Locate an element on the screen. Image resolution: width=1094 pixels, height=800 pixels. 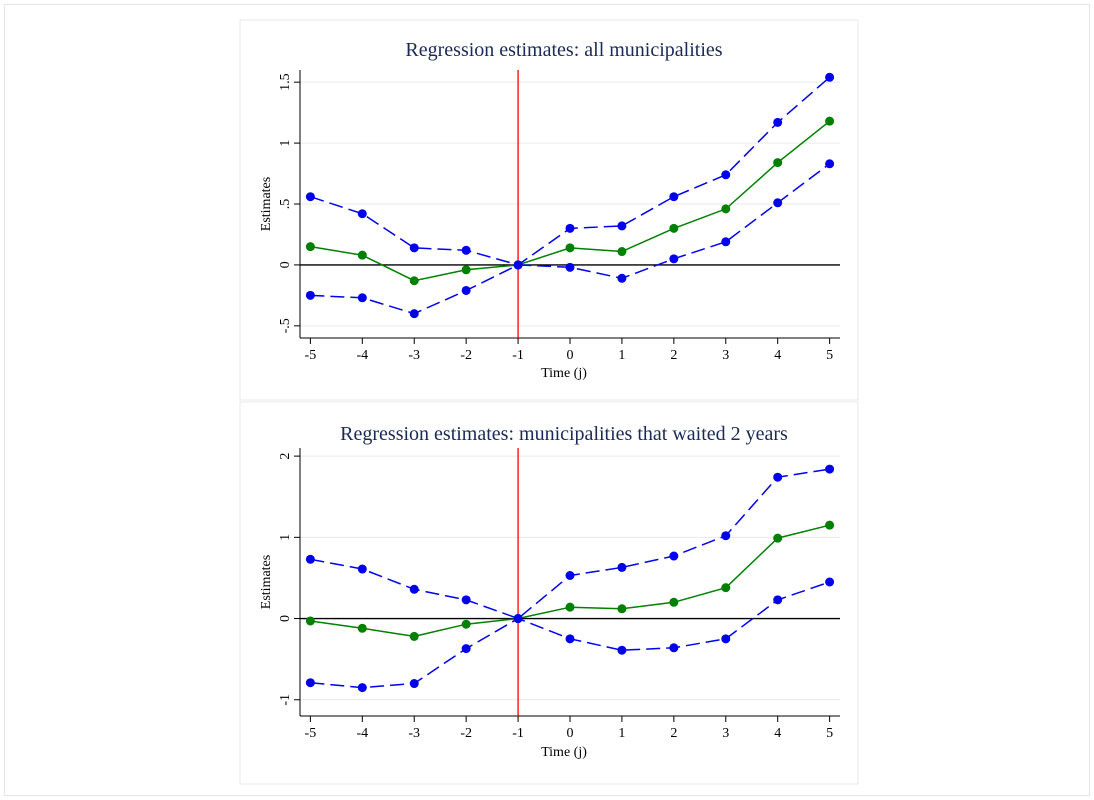
y-tick-label: .5 is located at coordinates (285, 204).